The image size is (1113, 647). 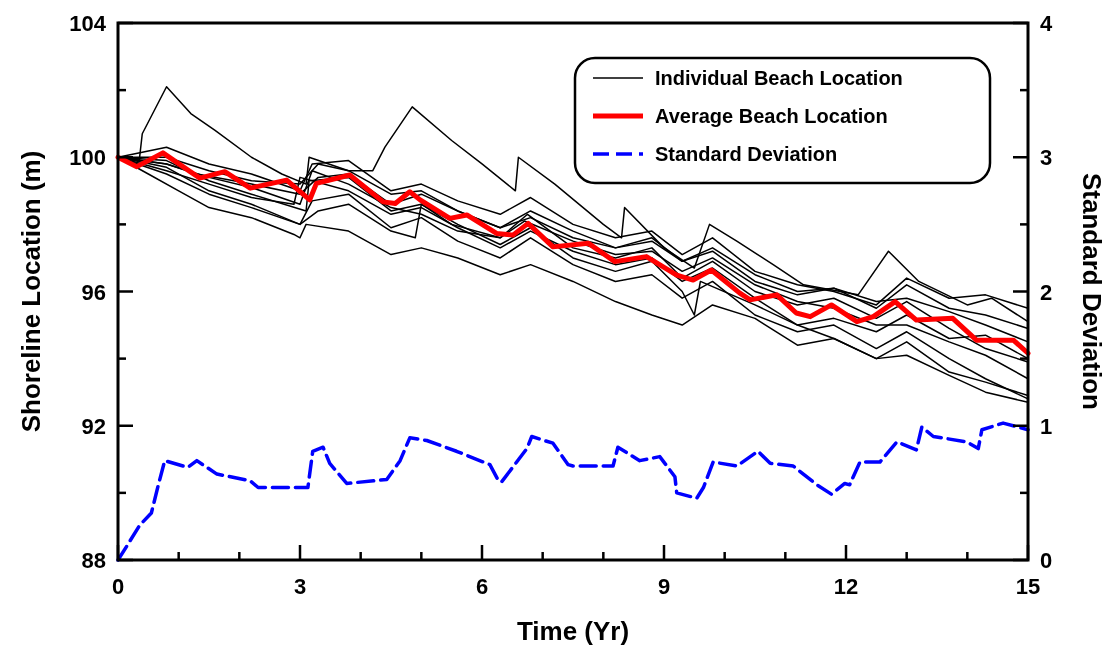 I want to click on x-tick-label: 15, so click(x=1028, y=586).